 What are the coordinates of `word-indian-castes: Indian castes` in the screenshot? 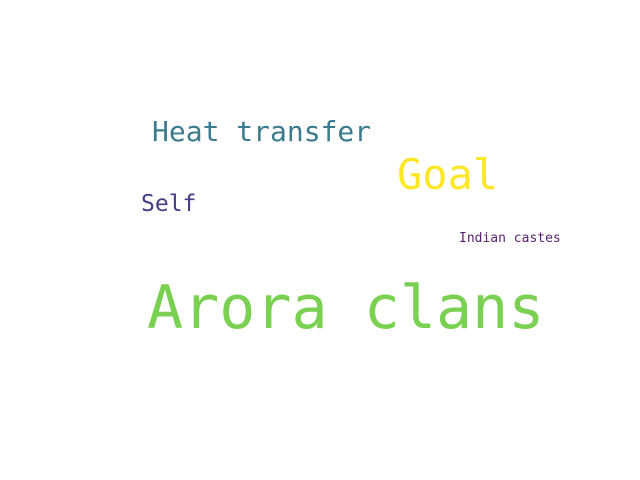 It's located at (510, 238).